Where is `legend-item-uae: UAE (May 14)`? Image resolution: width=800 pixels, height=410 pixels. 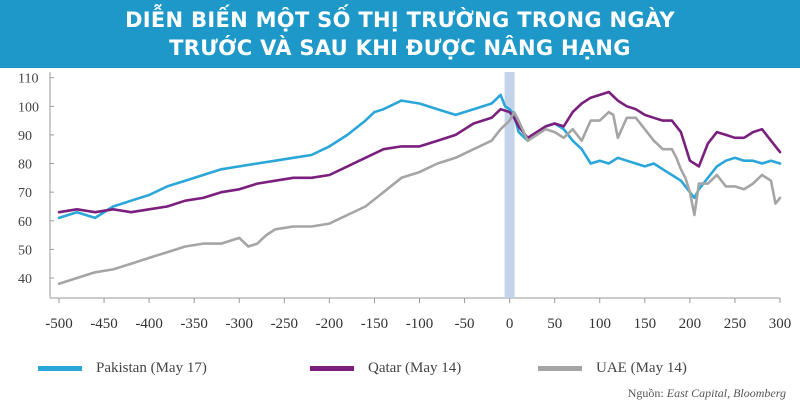
legend-item-uae: UAE (May 14) is located at coordinates (612, 368).